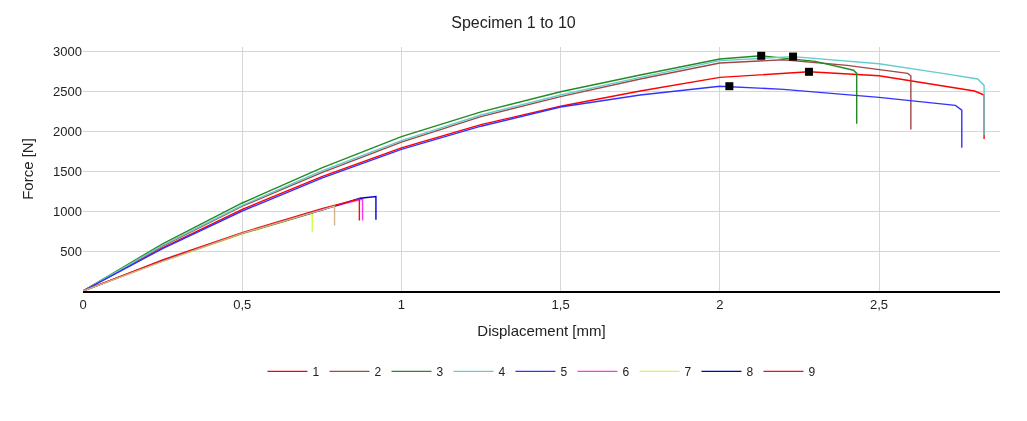  What do you see at coordinates (513, 23) in the screenshot?
I see `chart-title: Specimen 1 to 10` at bounding box center [513, 23].